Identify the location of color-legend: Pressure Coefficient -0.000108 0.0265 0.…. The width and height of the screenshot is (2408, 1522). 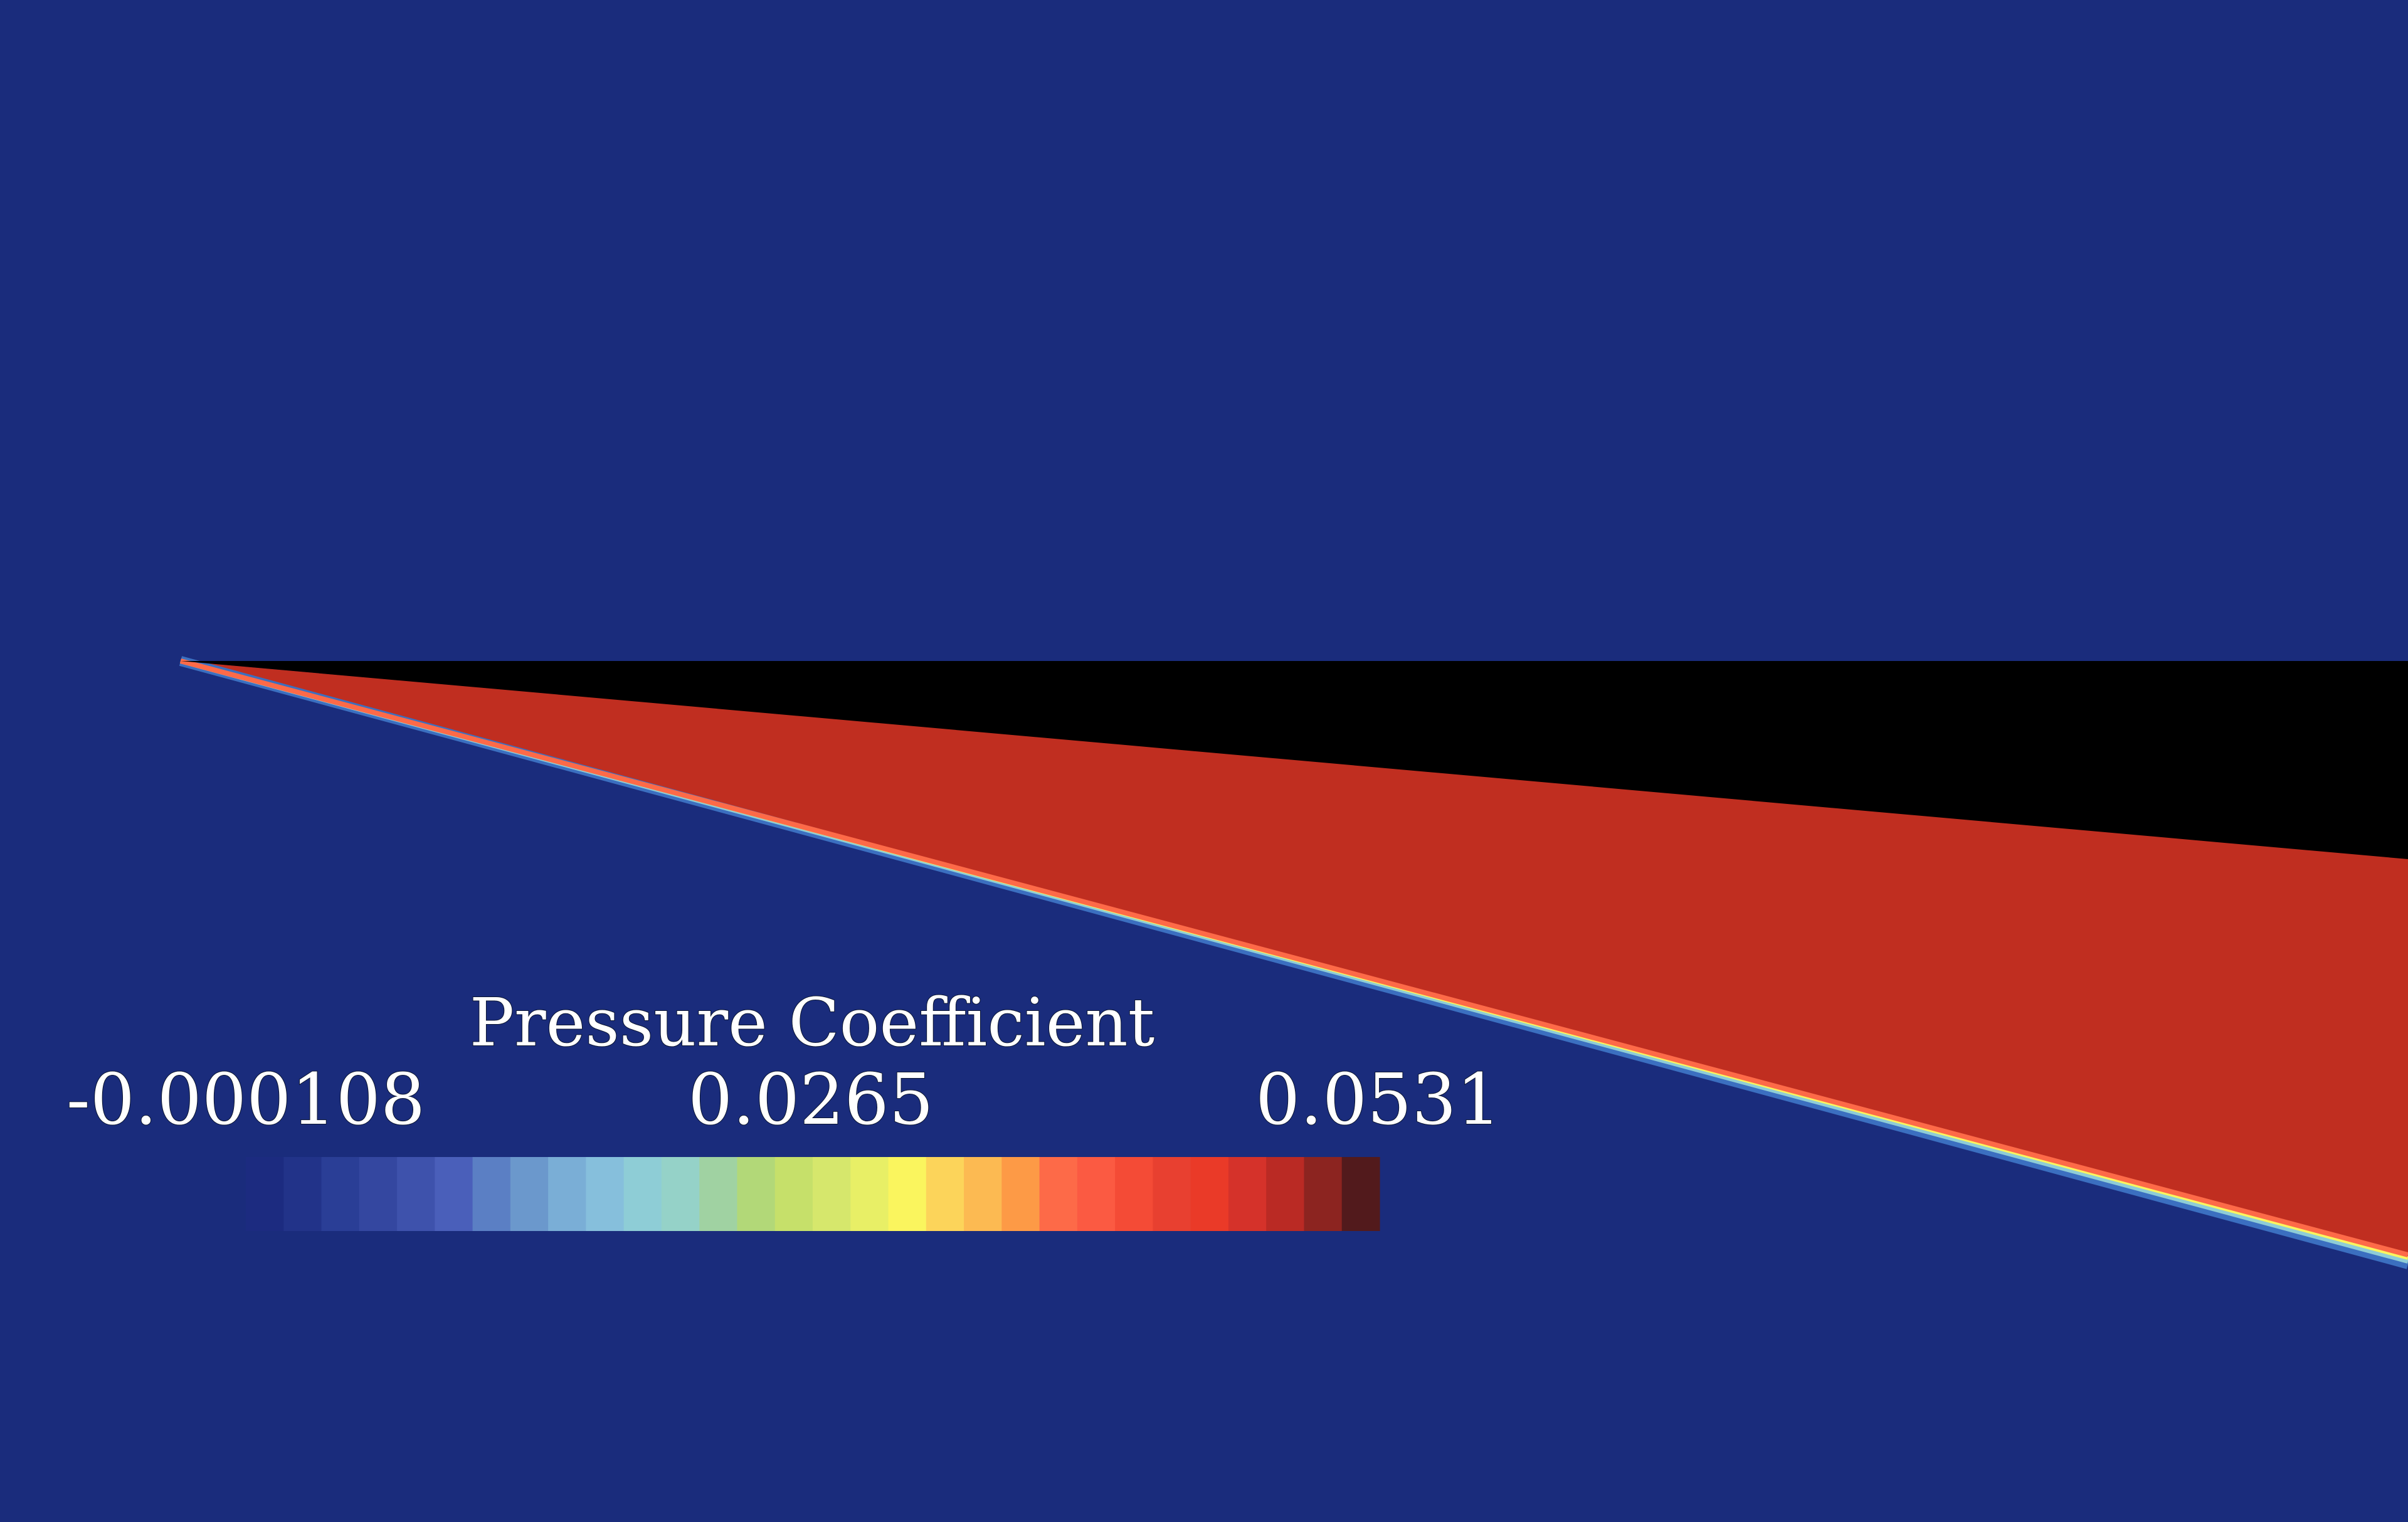
(784, 1107).